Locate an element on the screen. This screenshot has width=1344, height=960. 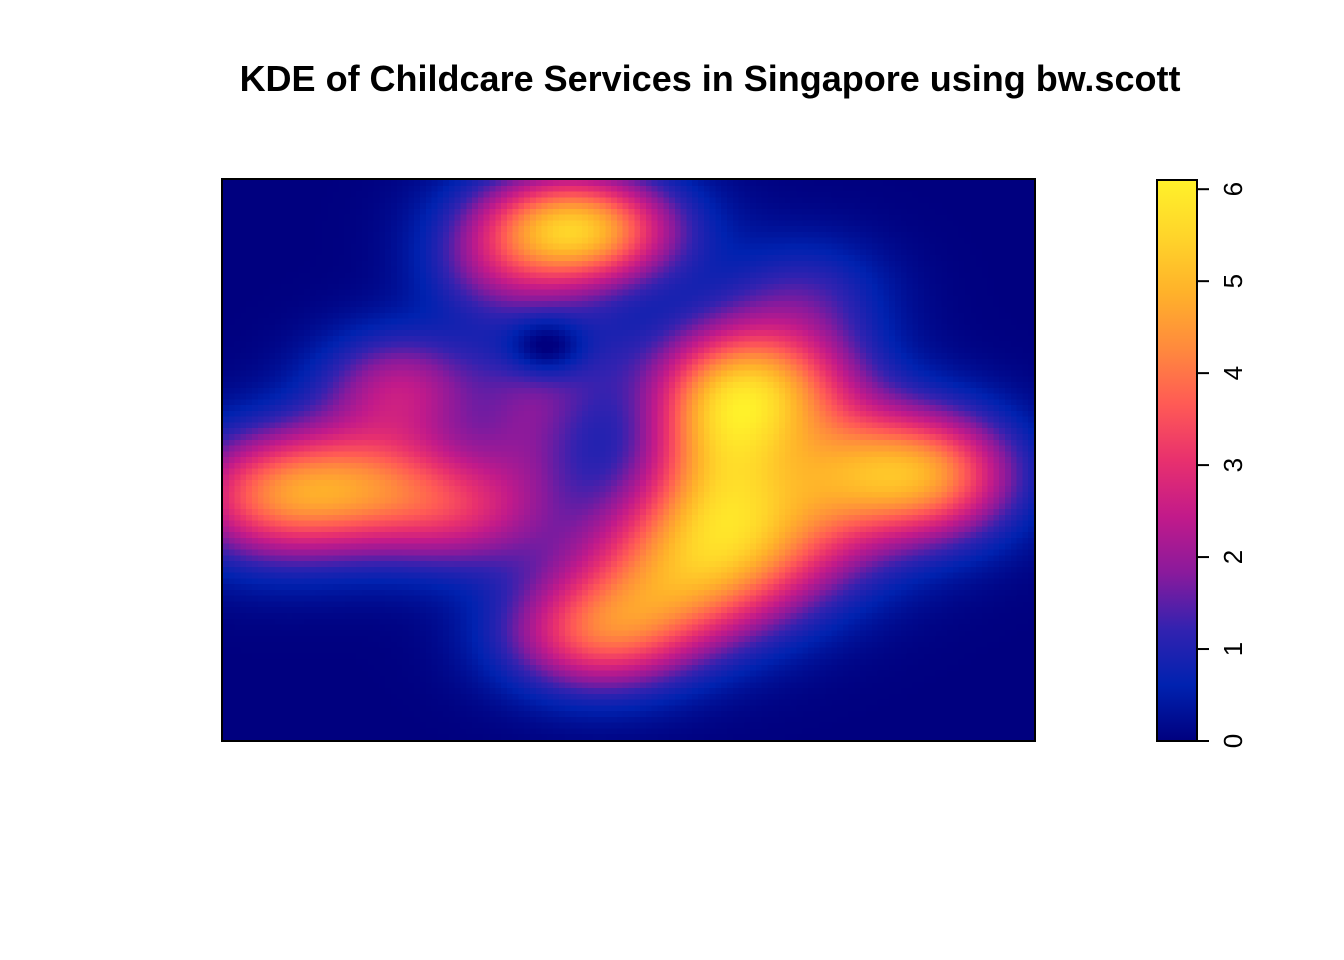
legend-tick-label: 5 is located at coordinates (1233, 281).